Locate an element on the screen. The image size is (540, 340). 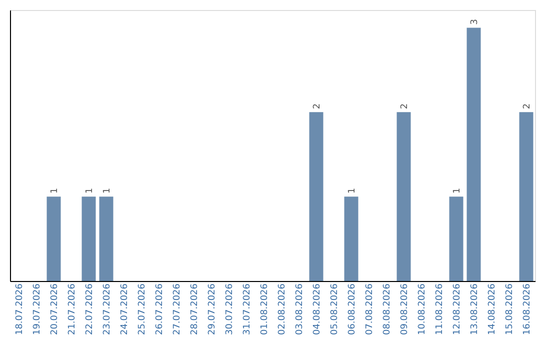
x-tick-label: 19.07.2026 is located at coordinates (37, 309).